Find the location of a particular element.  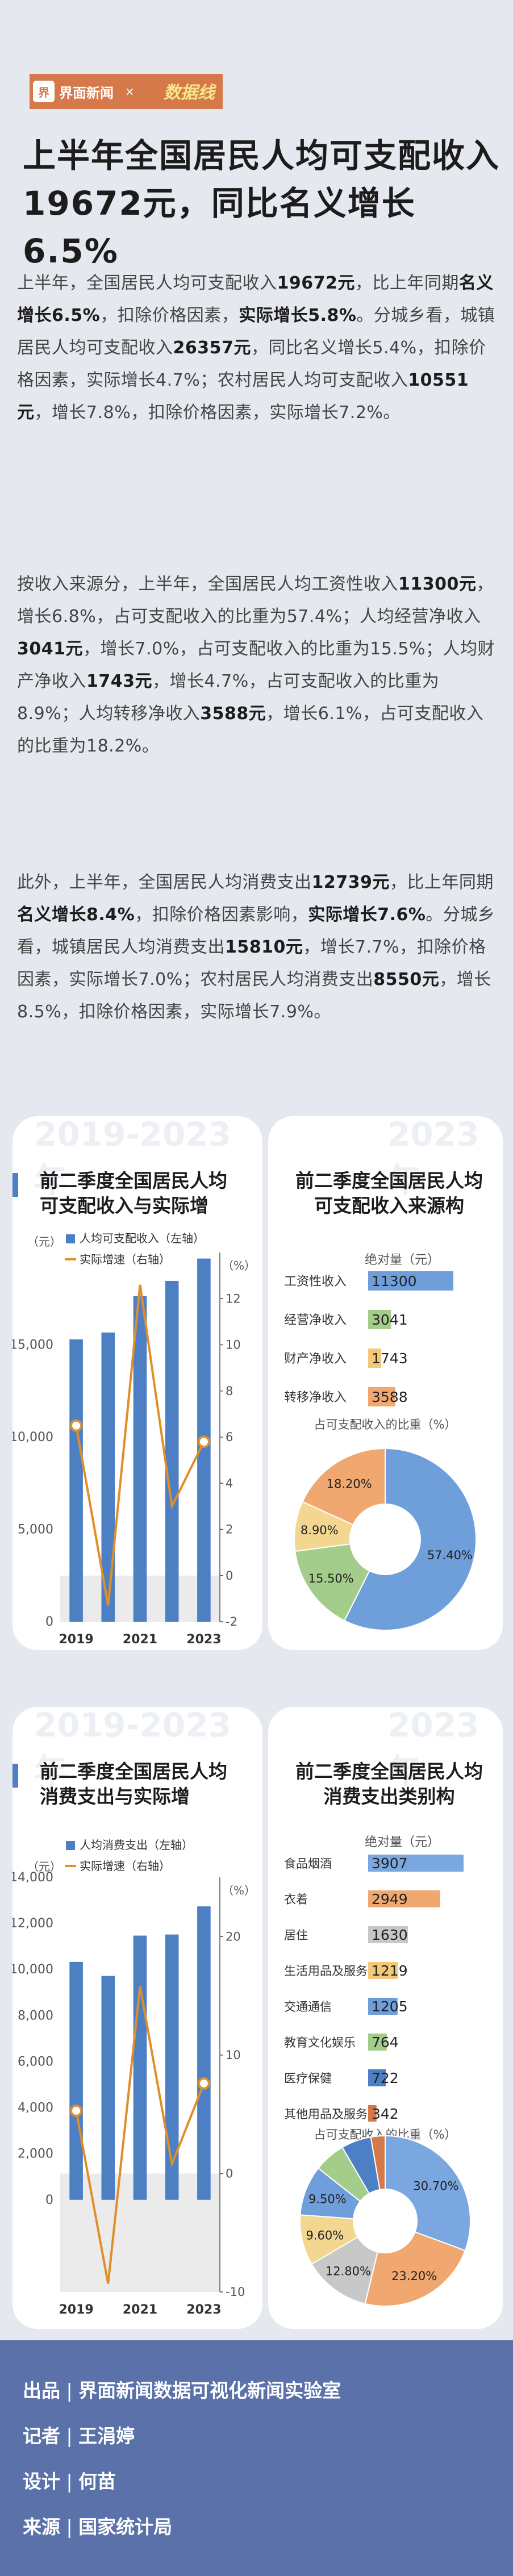

card-title: 前二季度全国居民人均 可支配收入来源构 is located at coordinates (389, 1193).